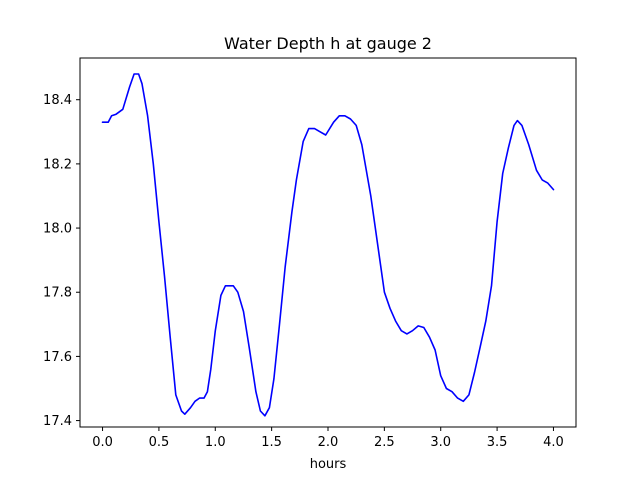 The height and width of the screenshot is (480, 640). What do you see at coordinates (159, 442) in the screenshot?
I see `x-tick-label: 0.5` at bounding box center [159, 442].